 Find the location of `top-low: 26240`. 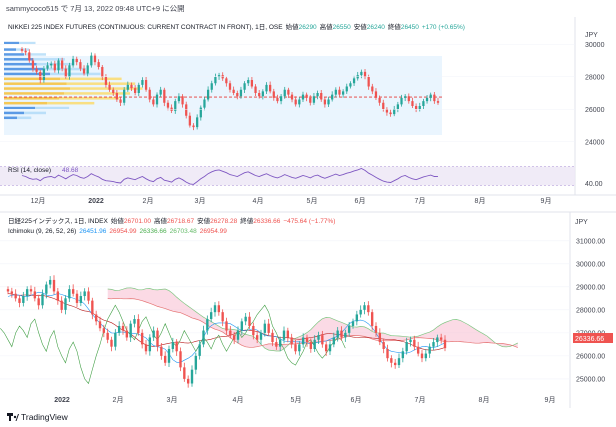

top-low: 26240 is located at coordinates (375, 27).